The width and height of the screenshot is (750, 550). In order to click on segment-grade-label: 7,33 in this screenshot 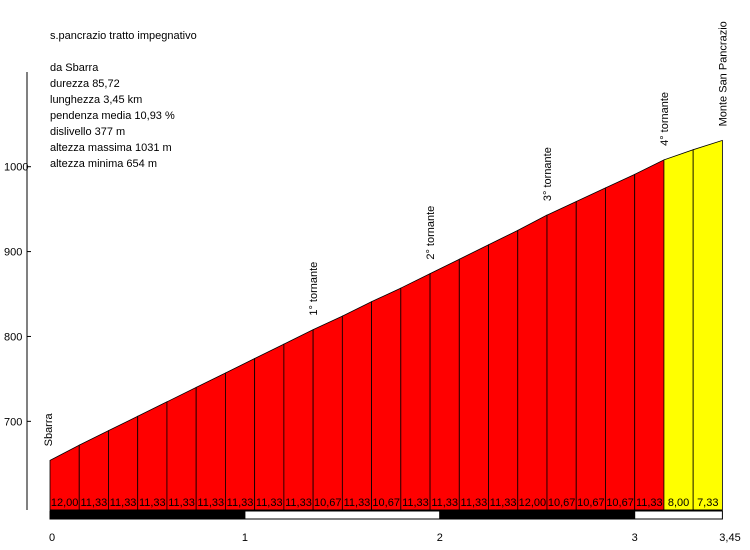, I will do `click(707, 503)`.